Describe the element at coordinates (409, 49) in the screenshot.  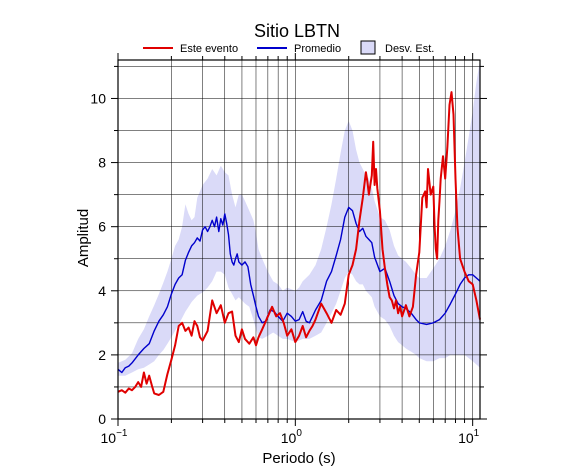
I see `legend-label-3: Desv. Est.` at that location.